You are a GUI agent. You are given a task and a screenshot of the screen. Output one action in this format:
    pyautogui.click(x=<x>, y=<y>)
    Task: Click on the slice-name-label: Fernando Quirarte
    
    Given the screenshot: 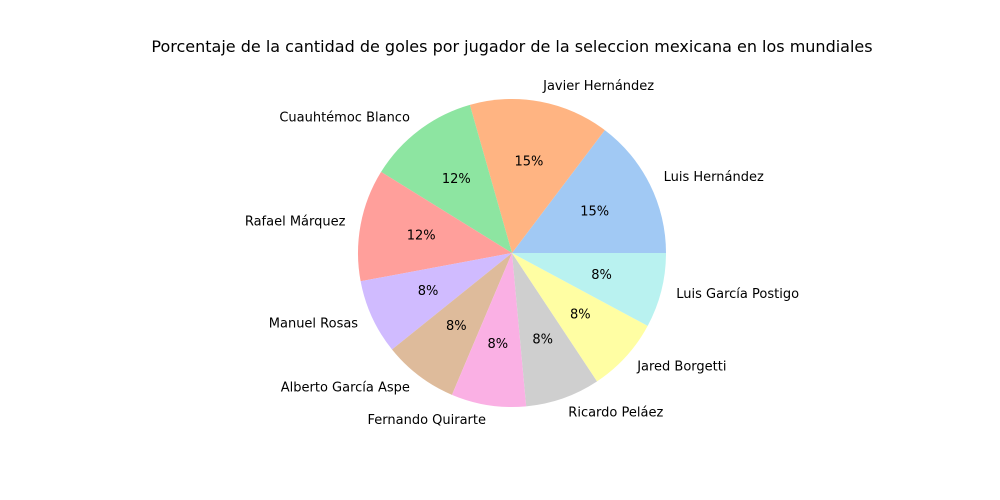 What is the action you would take?
    pyautogui.click(x=427, y=420)
    